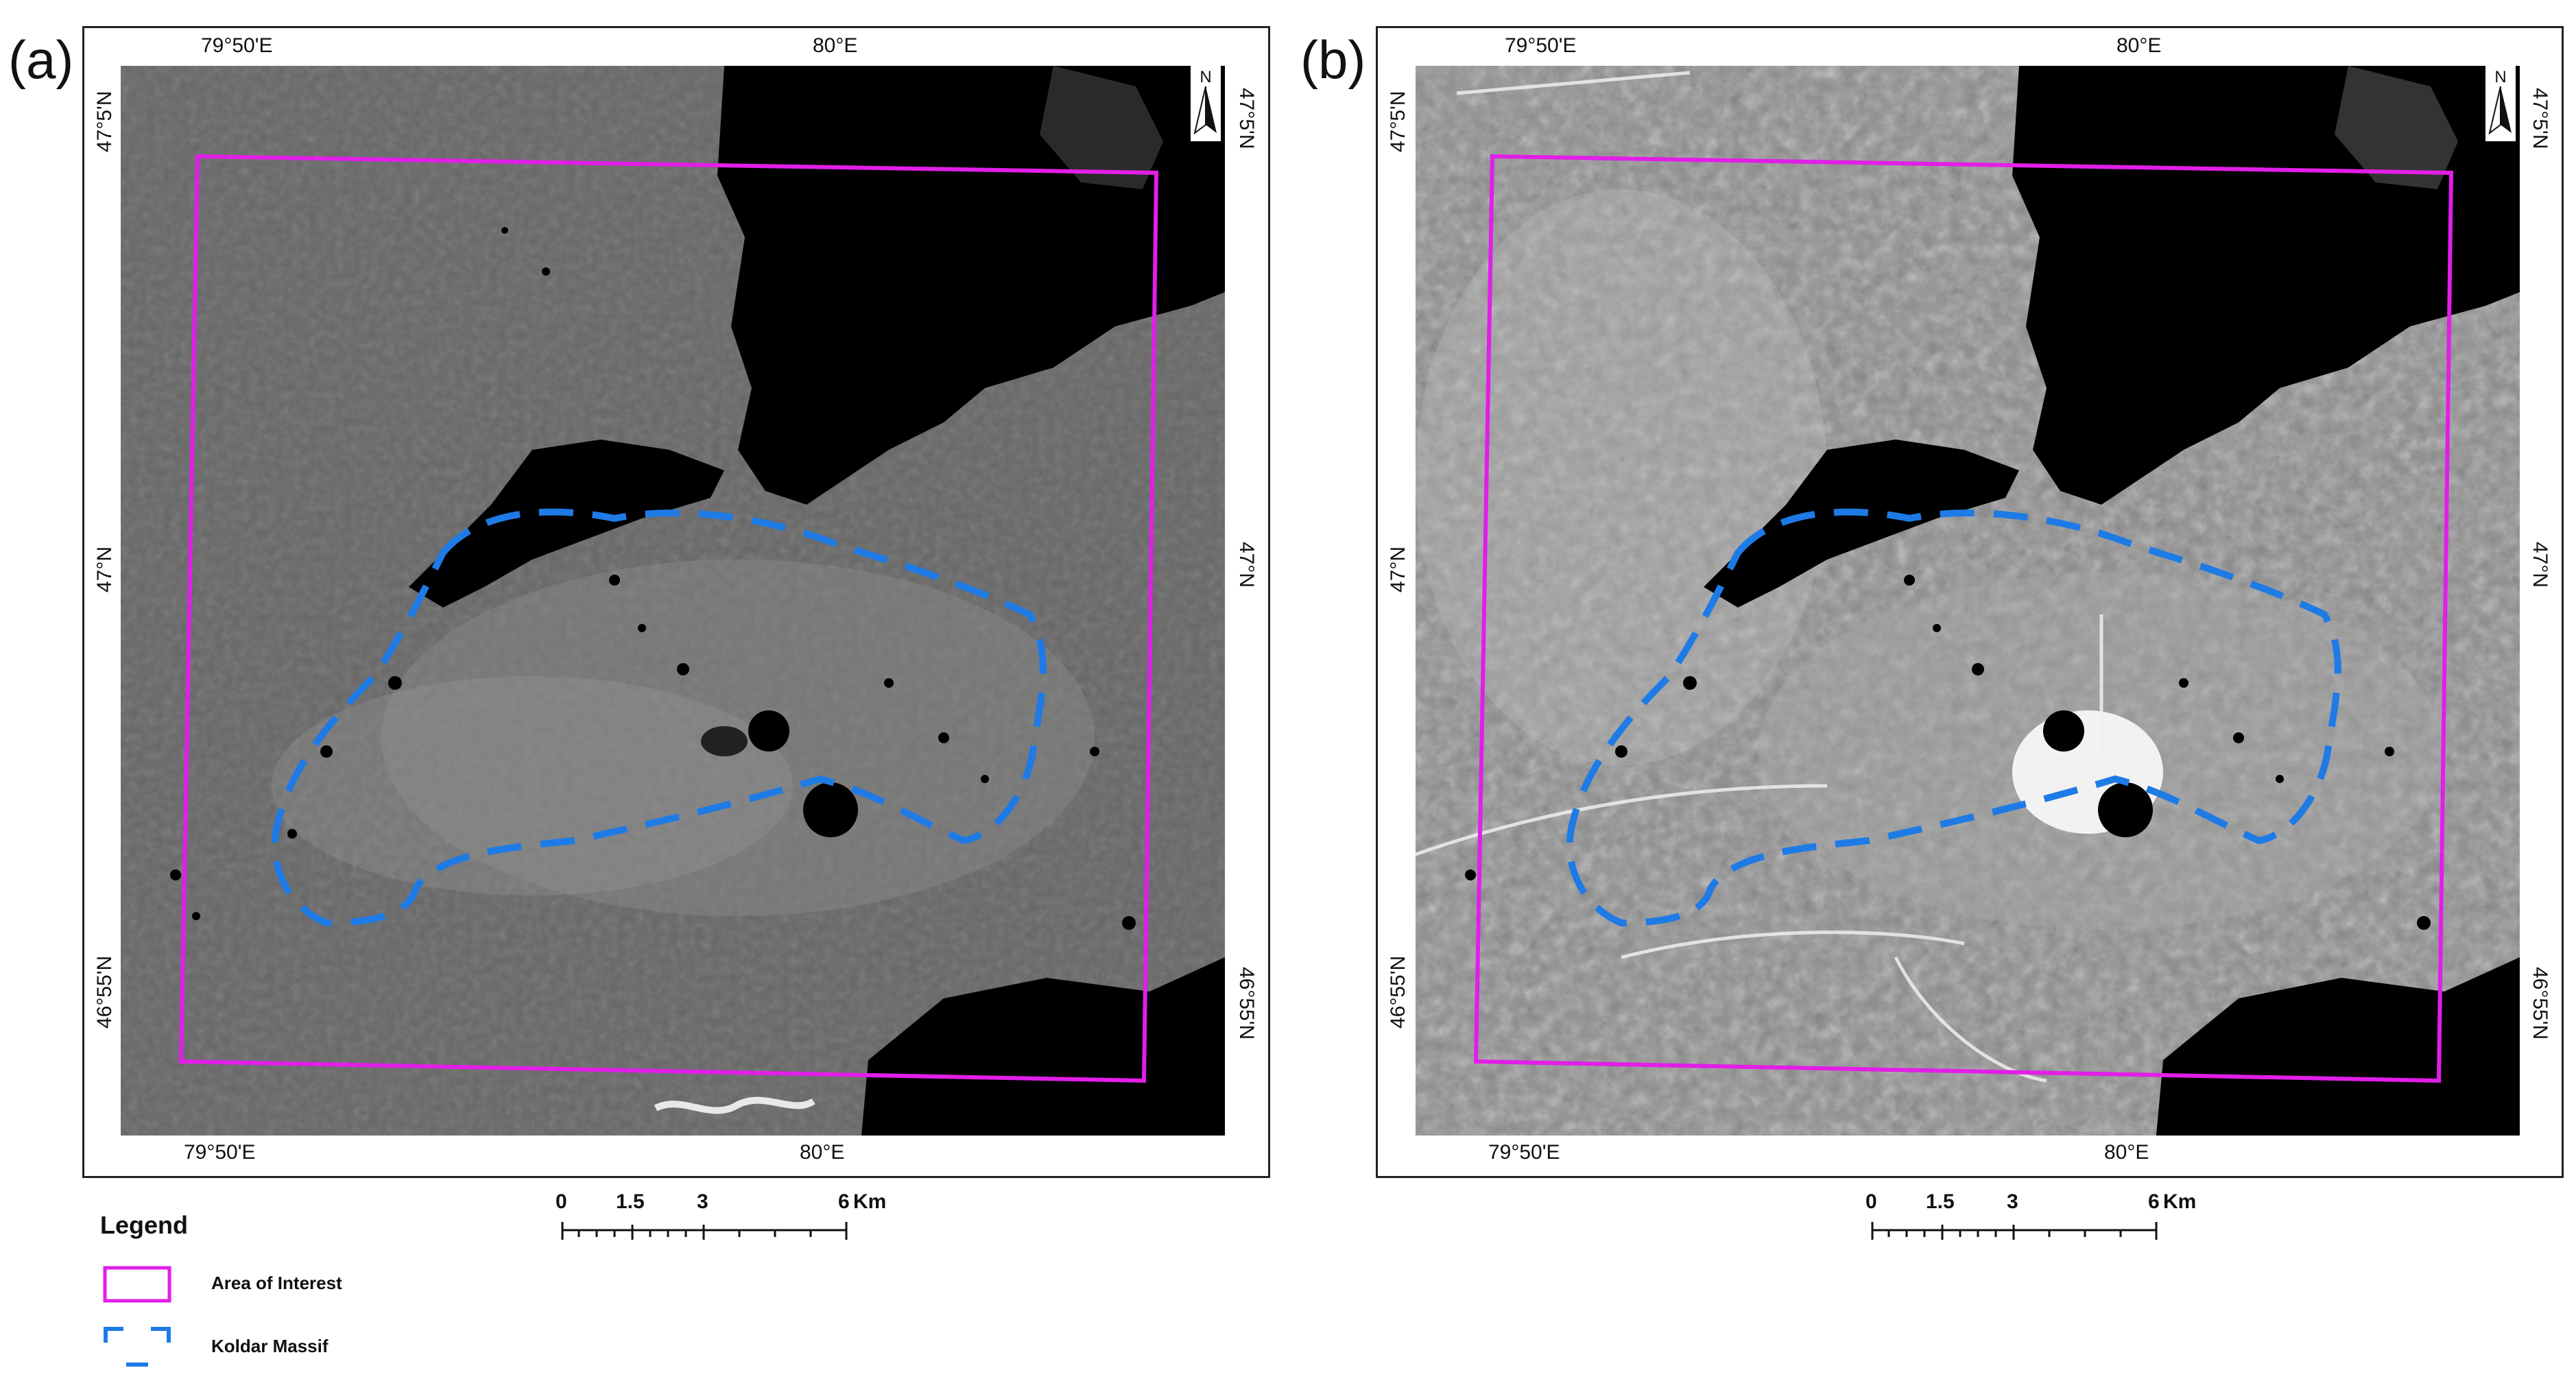 This screenshot has width=2576, height=1381. Describe the element at coordinates (2139, 45) in the screenshot. I see `top-lon-label-b2: 80°E` at that location.